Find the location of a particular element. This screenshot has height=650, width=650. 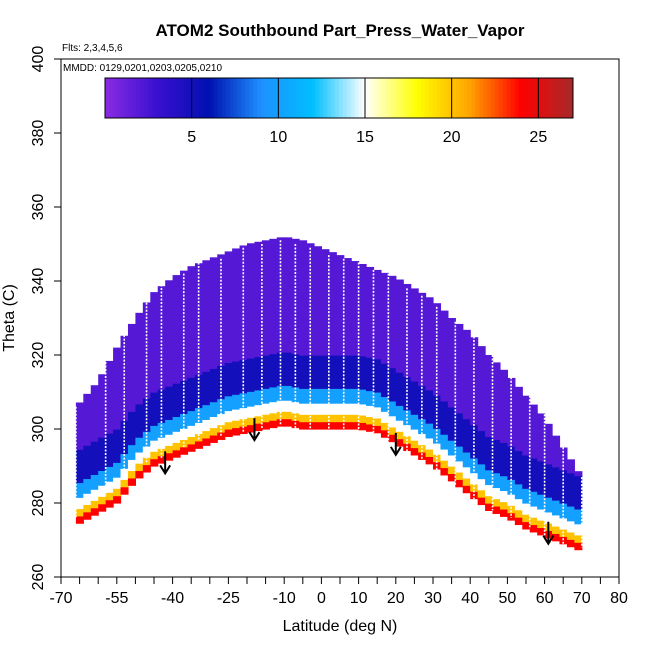

x-tick-label: 10 is located at coordinates (359, 598).